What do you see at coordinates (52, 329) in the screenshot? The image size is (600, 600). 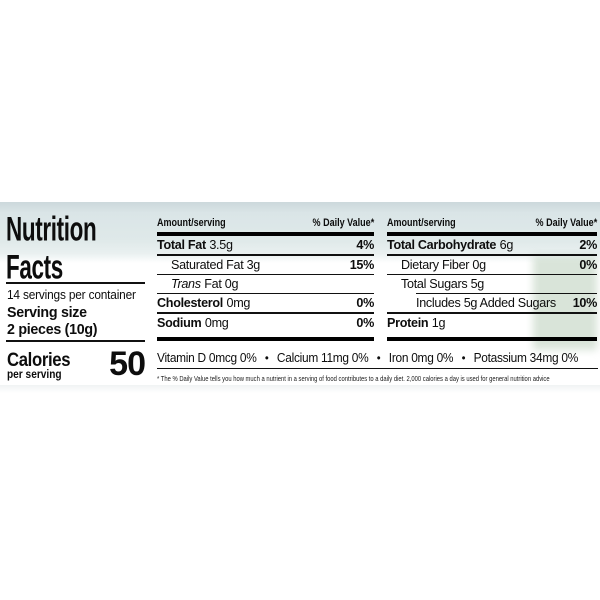 I see `serving-size-value: 2 pieces (10g)` at bounding box center [52, 329].